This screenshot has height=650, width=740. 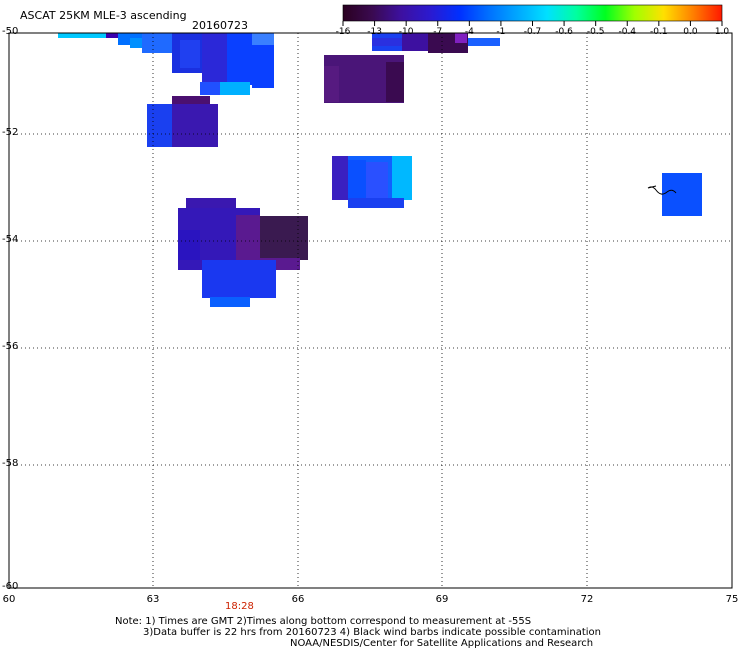 I want to click on lat-label: -54, so click(x=10, y=239).